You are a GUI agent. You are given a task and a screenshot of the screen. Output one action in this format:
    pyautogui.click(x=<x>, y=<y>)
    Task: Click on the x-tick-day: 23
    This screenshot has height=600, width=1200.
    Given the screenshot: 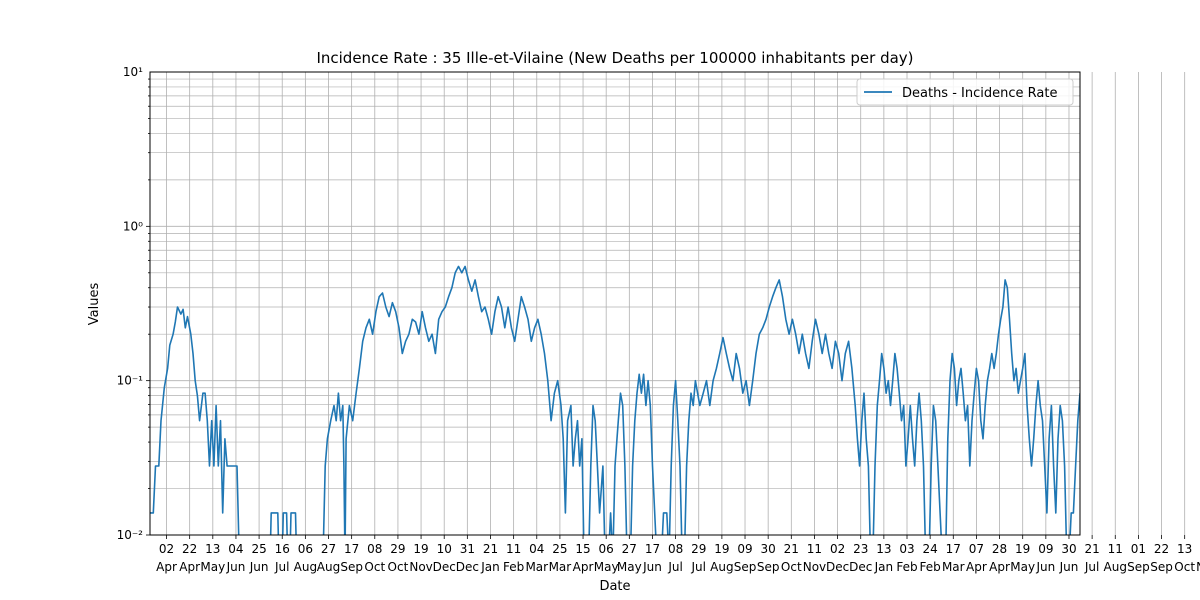 What is the action you would take?
    pyautogui.click(x=860, y=549)
    